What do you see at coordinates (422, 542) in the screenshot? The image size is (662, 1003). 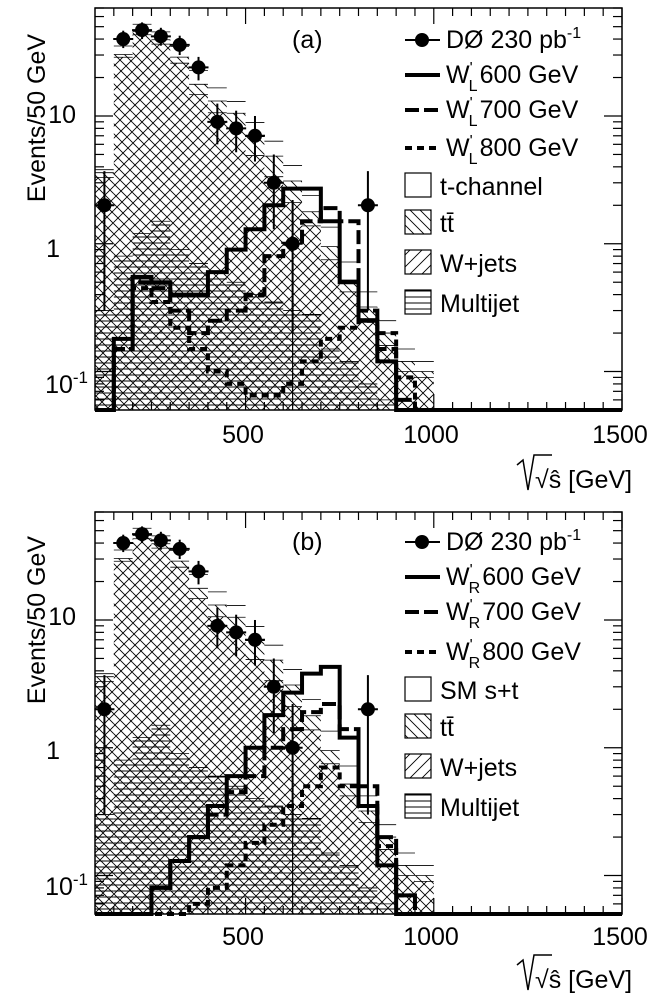 I see `legend-data-marker-icon` at bounding box center [422, 542].